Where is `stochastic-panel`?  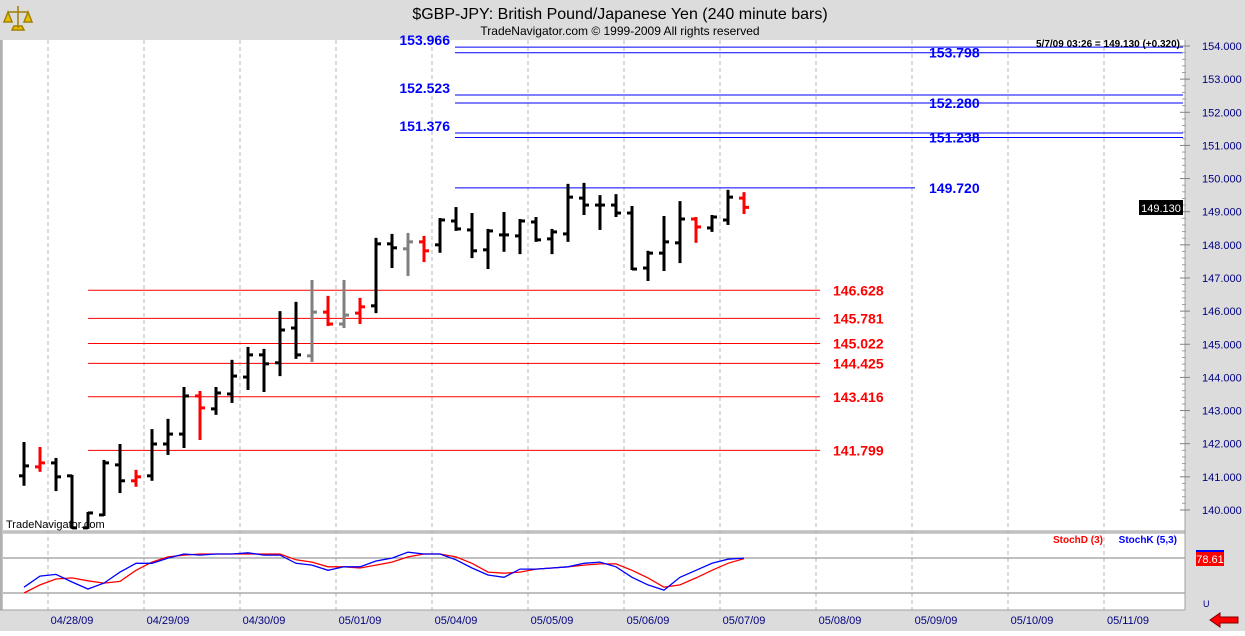 stochastic-panel is located at coordinates (594, 572).